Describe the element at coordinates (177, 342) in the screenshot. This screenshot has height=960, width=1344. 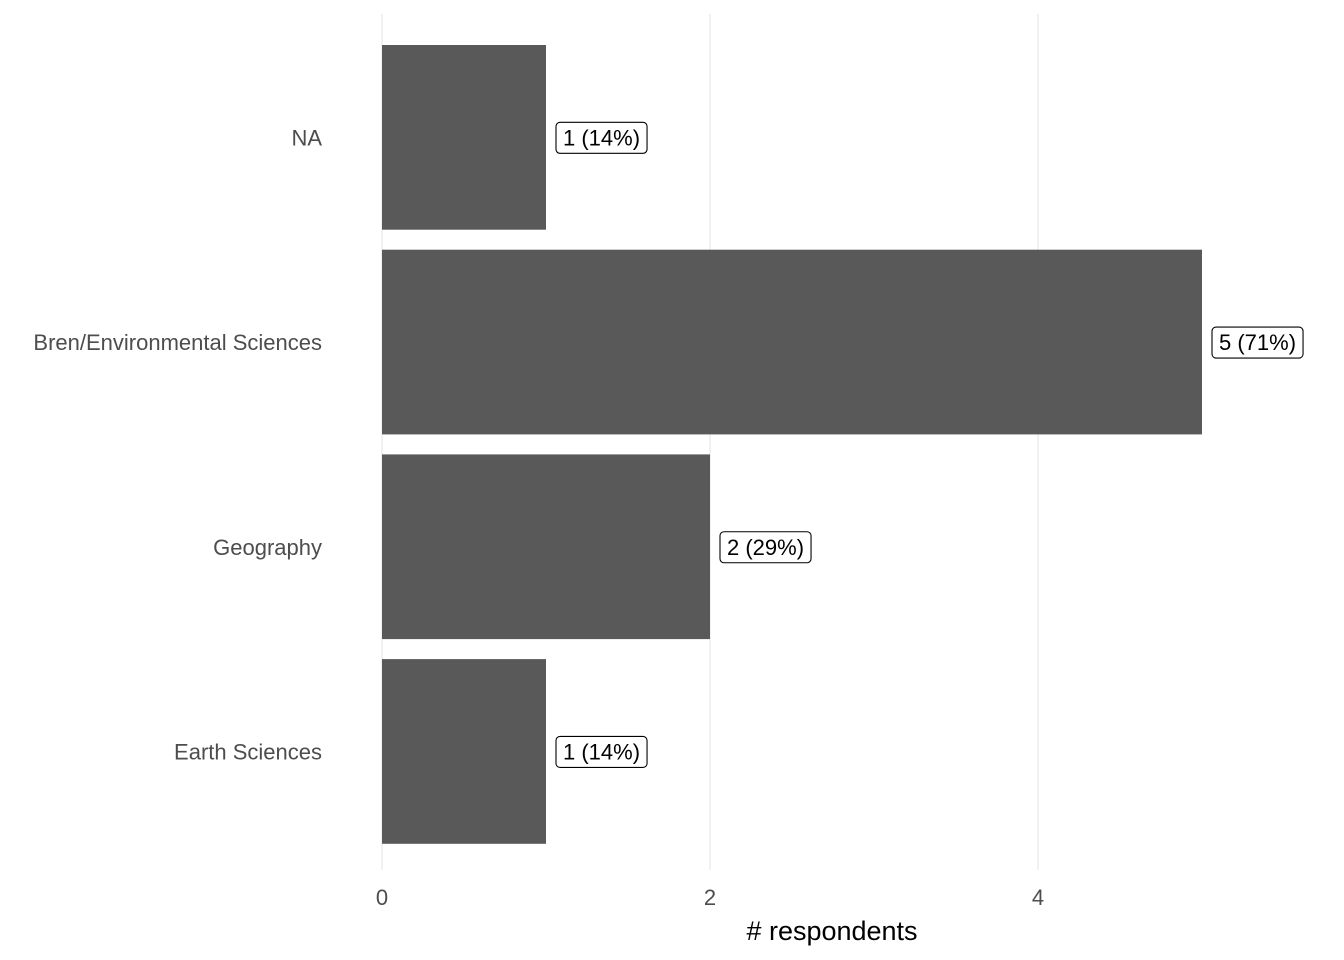
I see `category-label: Bren/Environmental Sciences` at that location.